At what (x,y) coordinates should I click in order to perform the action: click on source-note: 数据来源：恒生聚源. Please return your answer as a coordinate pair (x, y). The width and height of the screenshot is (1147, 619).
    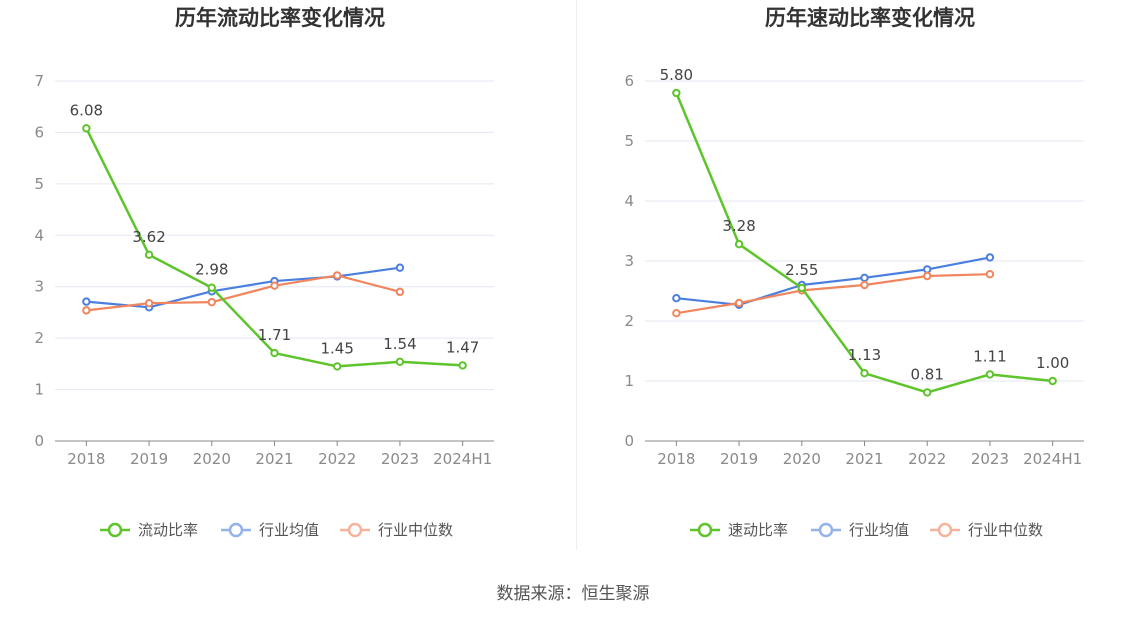
    Looking at the image, I should click on (573, 594).